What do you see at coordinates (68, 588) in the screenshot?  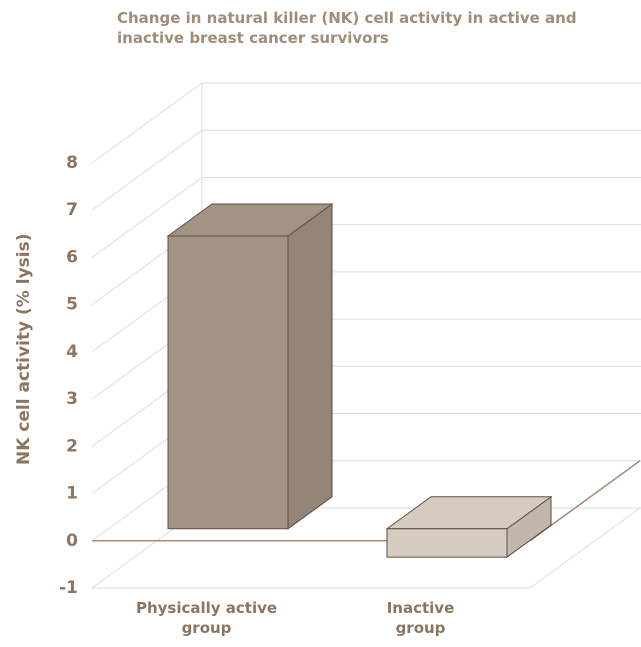 I see `y-tick-label: -1` at bounding box center [68, 588].